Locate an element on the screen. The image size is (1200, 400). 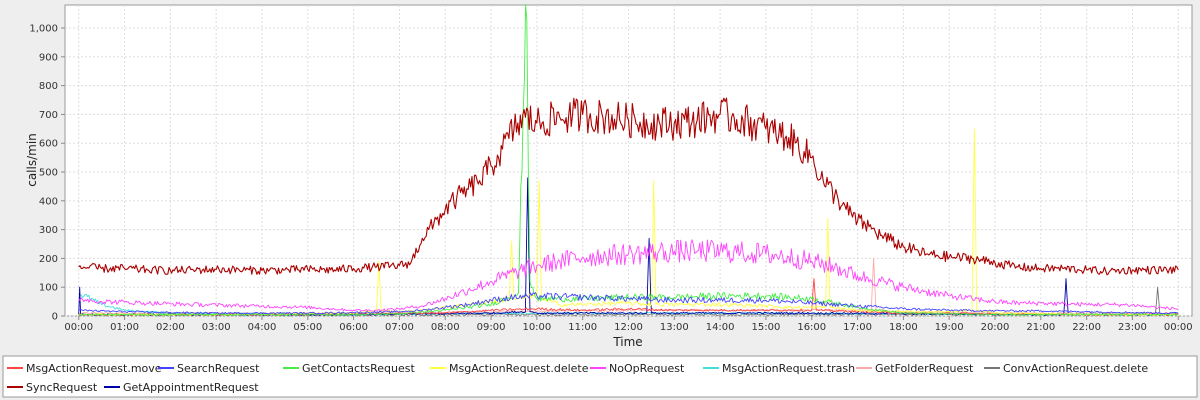
legend-item-getfolderrequest: GetFolderRequest is located at coordinates (915, 368).